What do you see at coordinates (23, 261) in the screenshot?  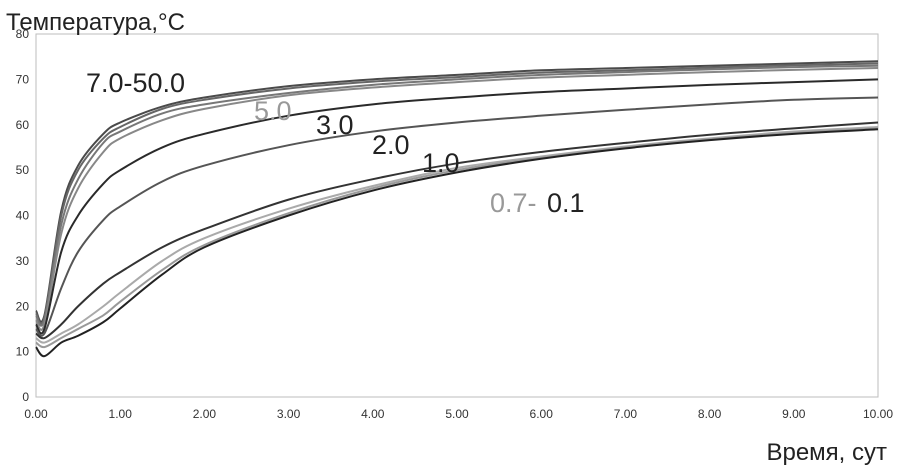 I see `y-tick-label: 30` at bounding box center [23, 261].